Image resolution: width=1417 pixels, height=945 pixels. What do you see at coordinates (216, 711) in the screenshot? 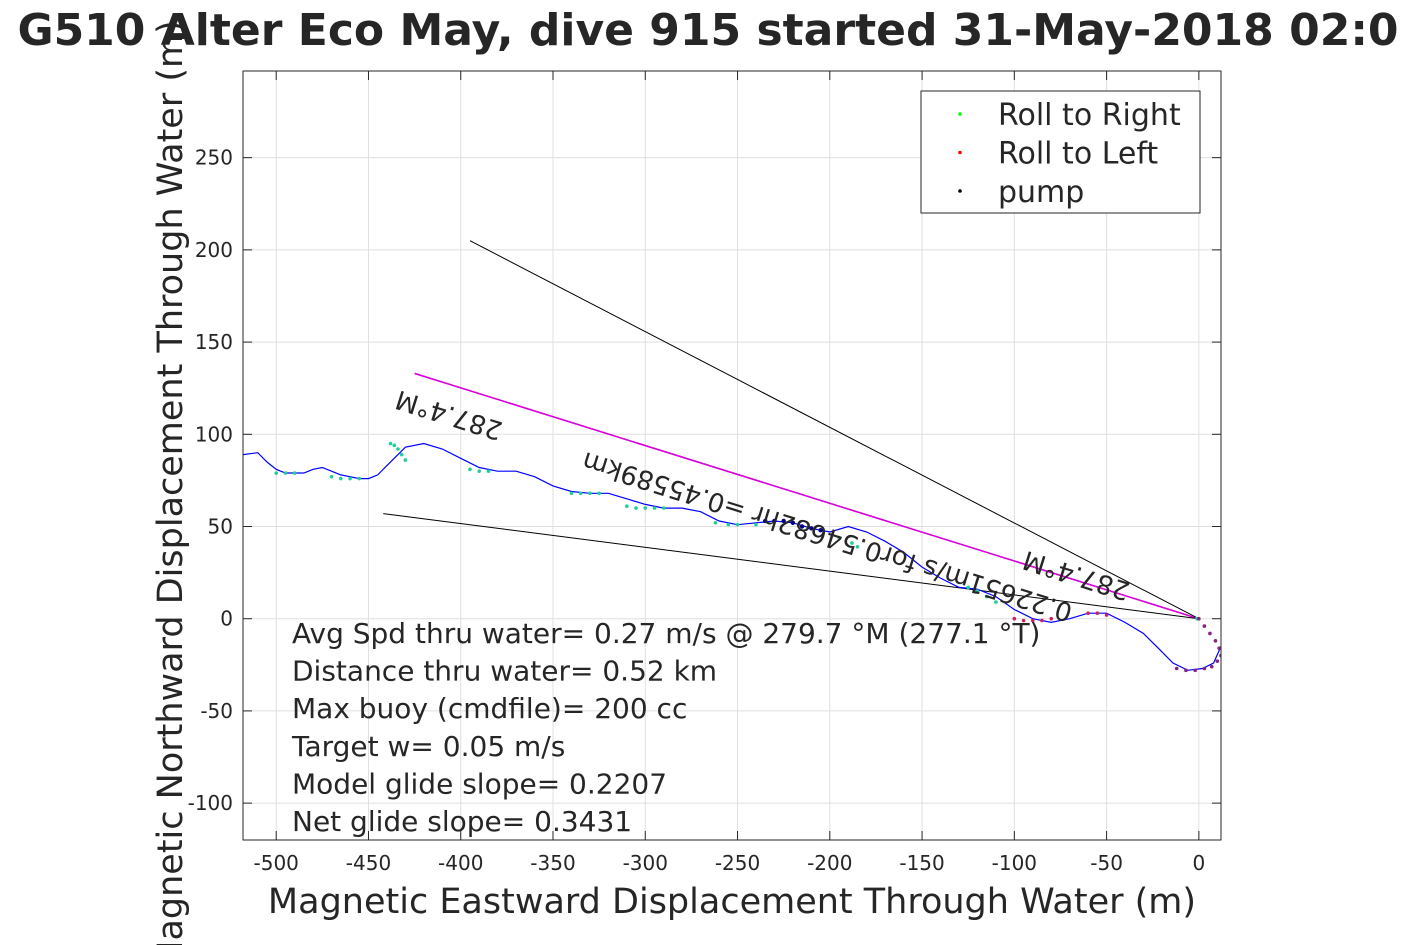
I see `y-tick-label: -50` at bounding box center [216, 711].